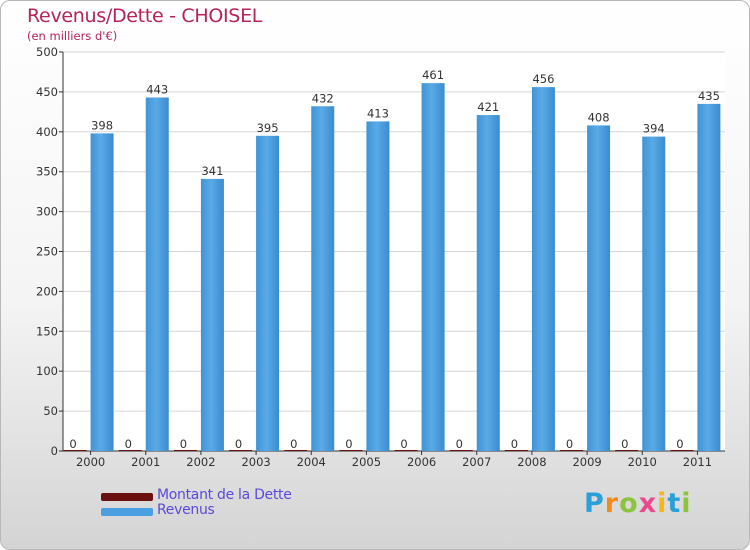  What do you see at coordinates (543, 79) in the screenshot?
I see `revenus-data-label: 456` at bounding box center [543, 79].